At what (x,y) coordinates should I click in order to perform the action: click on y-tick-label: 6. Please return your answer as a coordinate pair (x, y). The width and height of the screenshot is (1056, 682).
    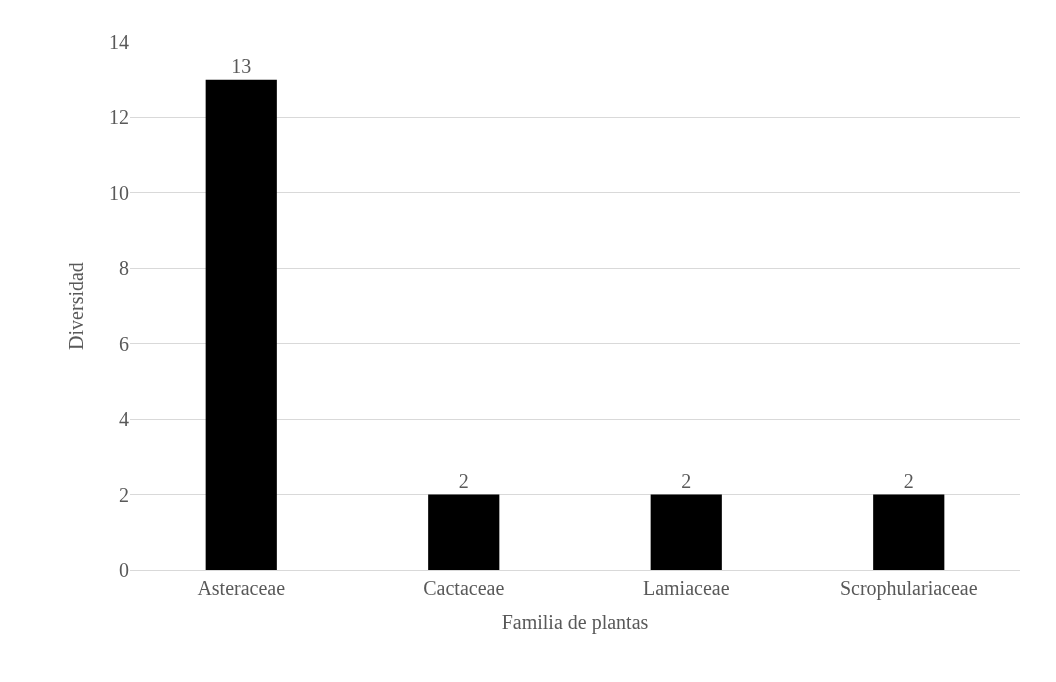
    Looking at the image, I should click on (124, 343).